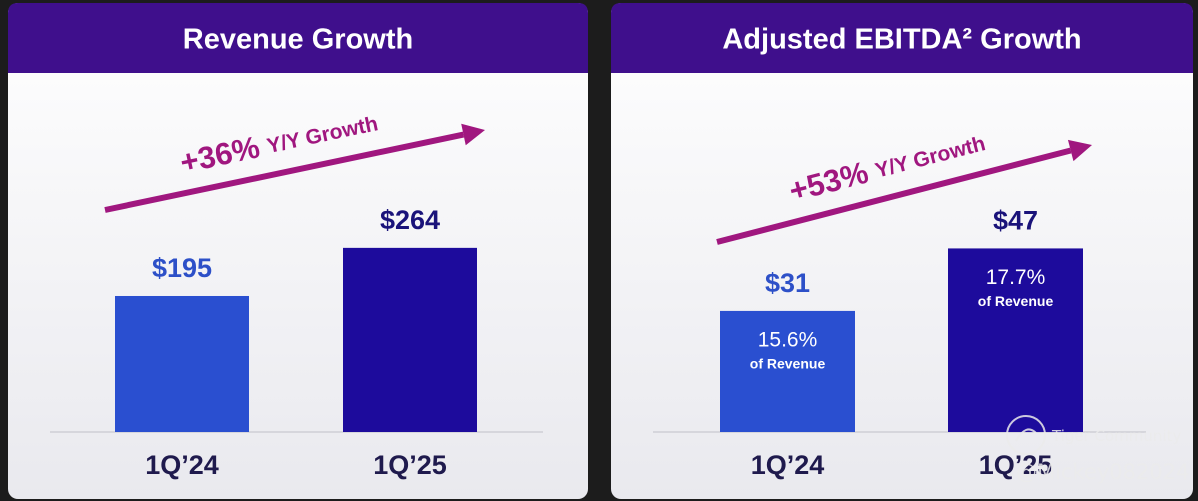 This screenshot has height=501, width=1198. Describe the element at coordinates (182, 268) in the screenshot. I see `value-label: $195` at that location.